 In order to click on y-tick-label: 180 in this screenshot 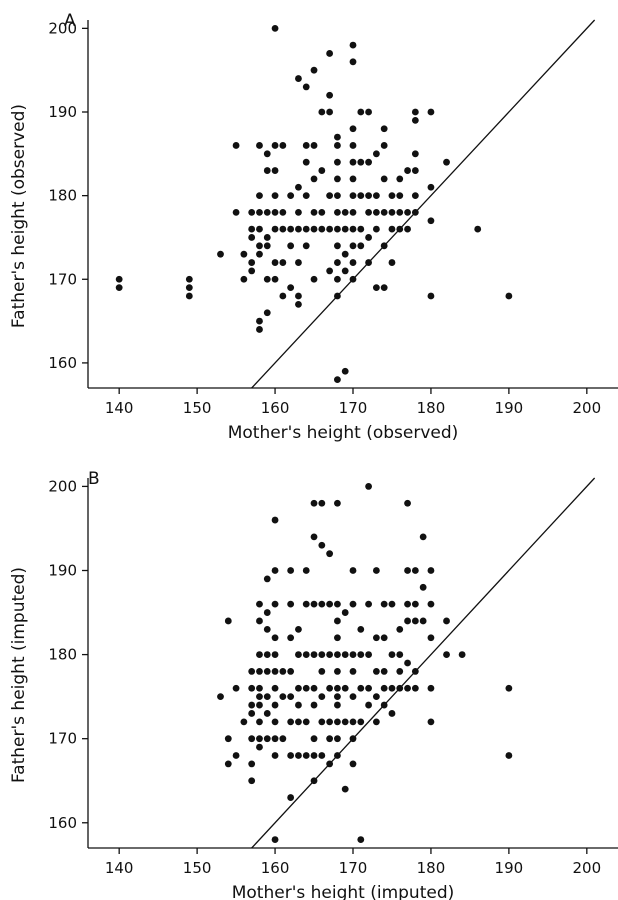, I will do `click(62, 655)`.